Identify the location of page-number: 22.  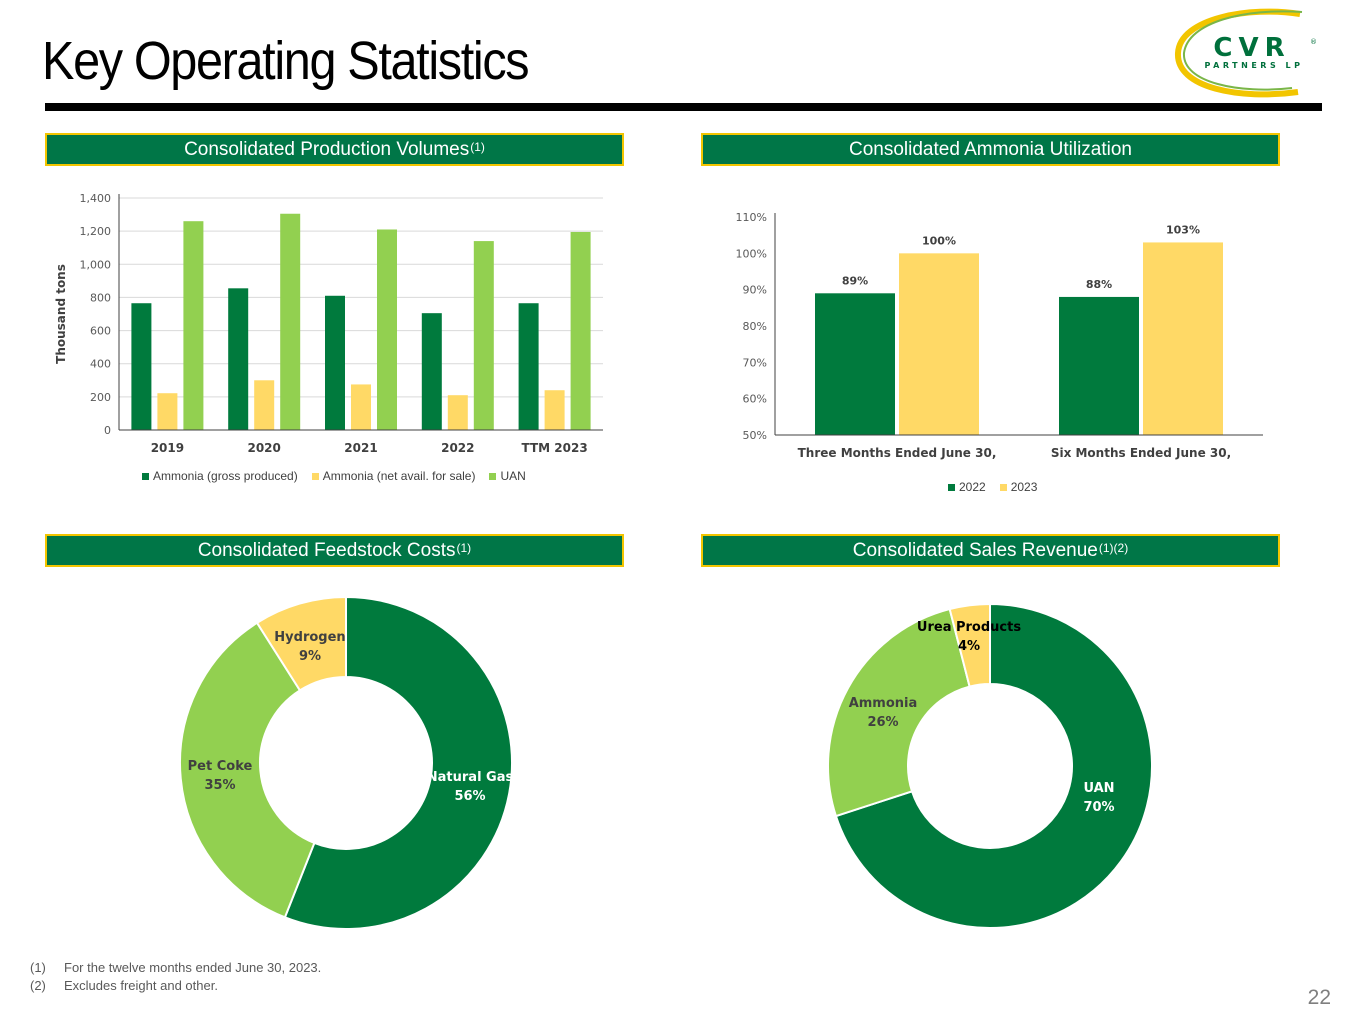
(1319, 997).